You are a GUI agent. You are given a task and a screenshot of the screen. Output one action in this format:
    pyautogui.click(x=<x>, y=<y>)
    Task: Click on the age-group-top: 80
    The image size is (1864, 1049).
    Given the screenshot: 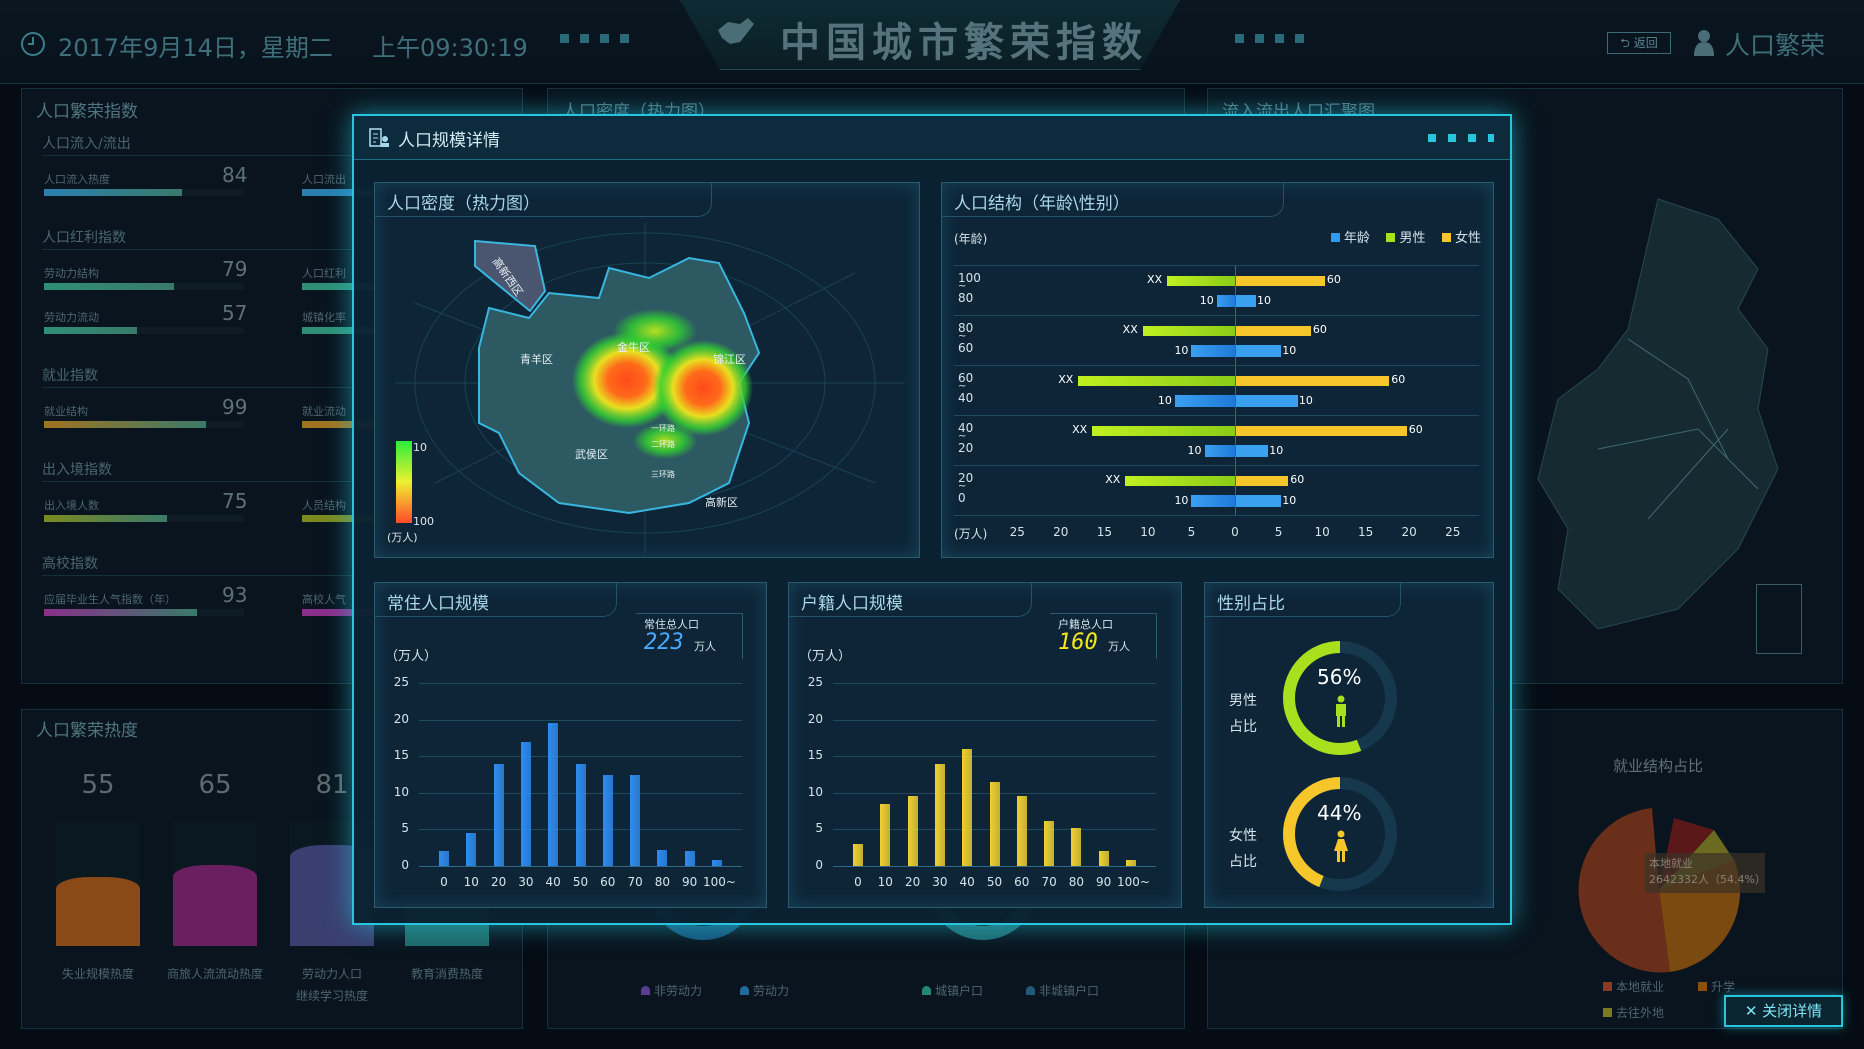 What is the action you would take?
    pyautogui.click(x=966, y=328)
    